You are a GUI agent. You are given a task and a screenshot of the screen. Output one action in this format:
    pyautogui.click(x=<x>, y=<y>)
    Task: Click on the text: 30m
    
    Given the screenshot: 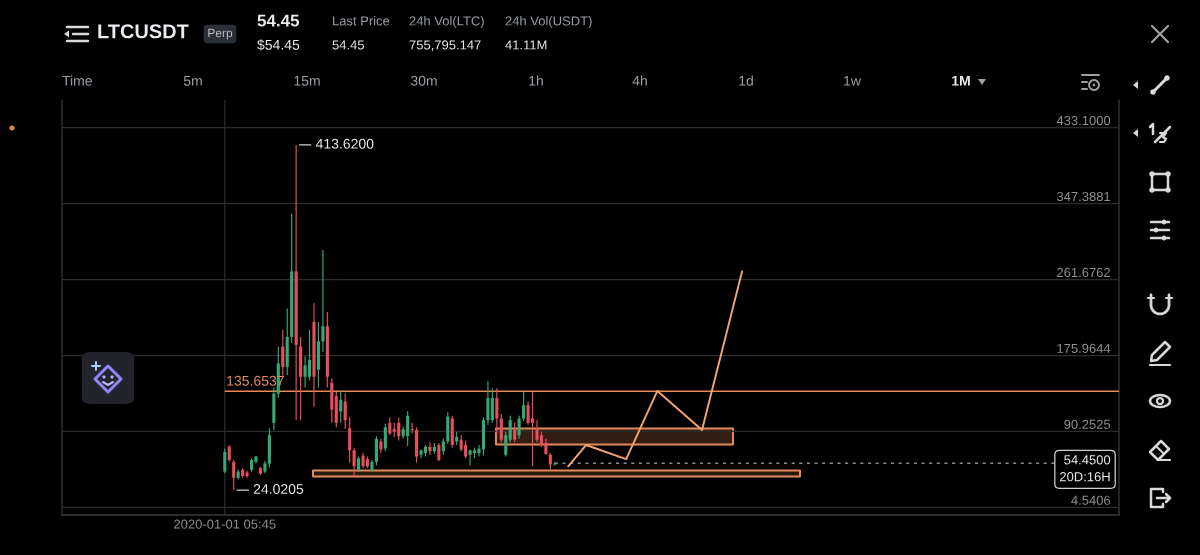 What is the action you would take?
    pyautogui.click(x=423, y=80)
    